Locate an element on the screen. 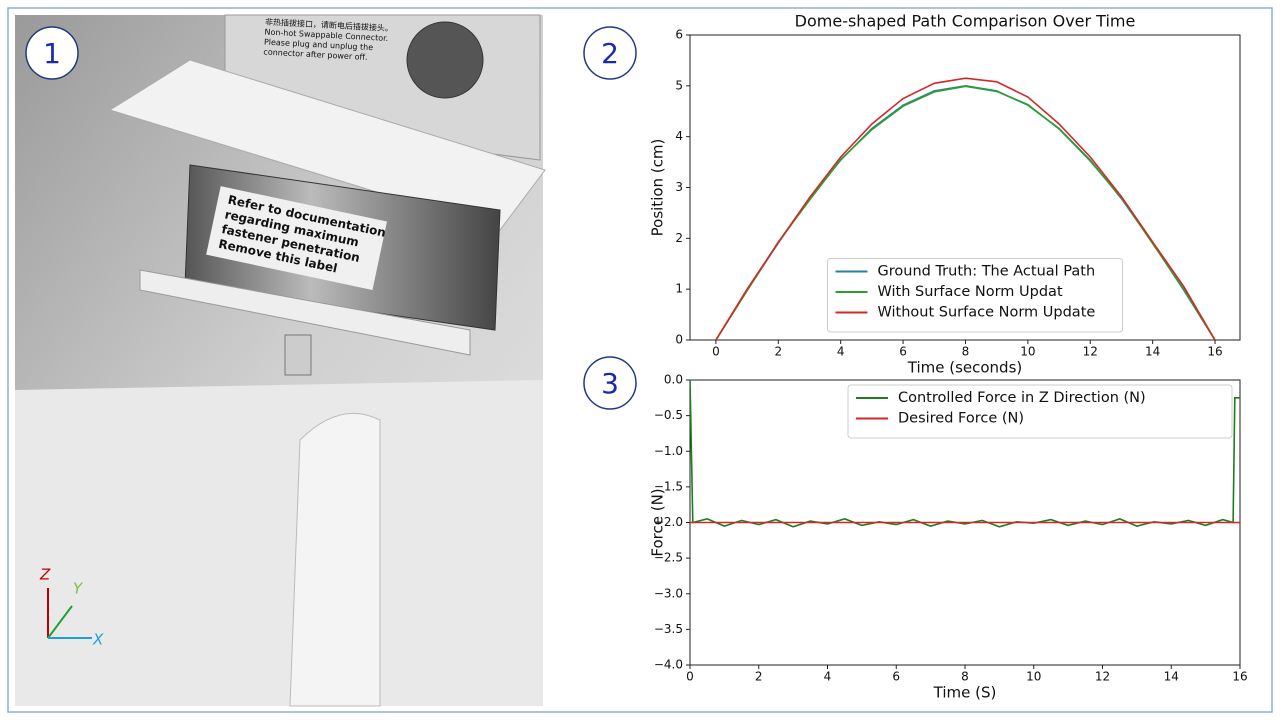 Image resolution: width=1280 pixels, height=720 pixels. y-tick-label: −0.5 is located at coordinates (668, 415).